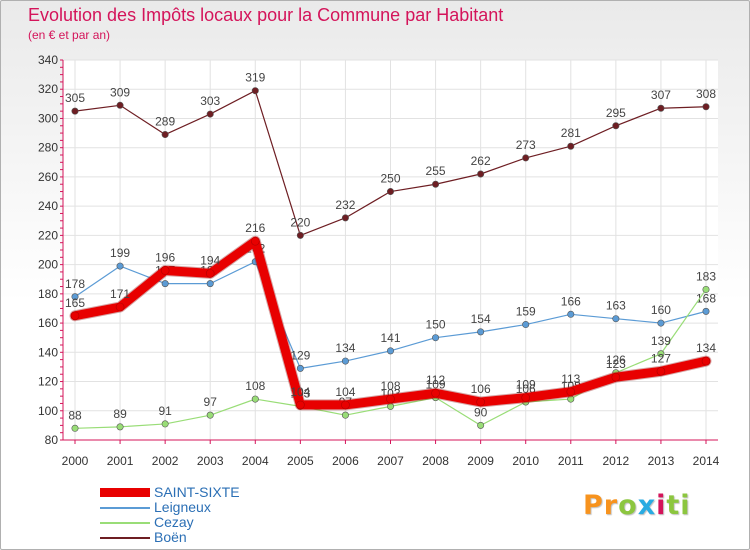 This screenshot has height=550, width=750. I want to click on logo-letter: x, so click(647, 505).